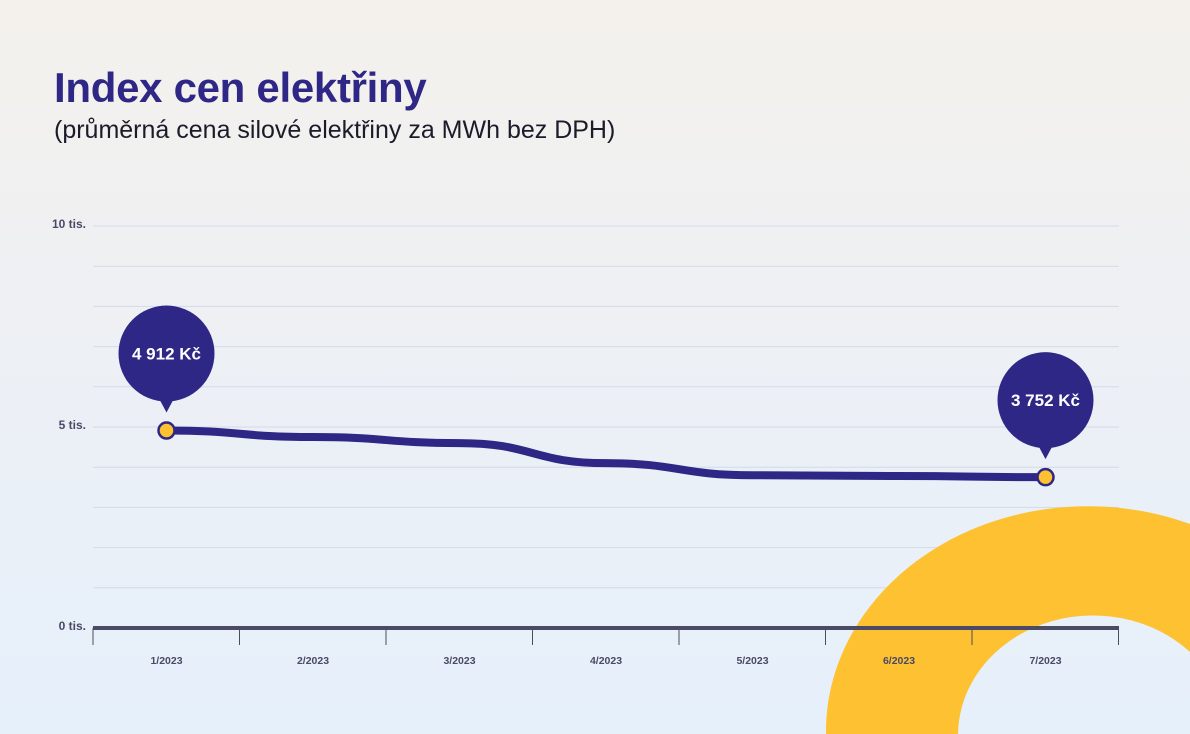 The height and width of the screenshot is (734, 1190). Describe the element at coordinates (72, 626) in the screenshot. I see `y-tick-label: 0 tis.` at that location.